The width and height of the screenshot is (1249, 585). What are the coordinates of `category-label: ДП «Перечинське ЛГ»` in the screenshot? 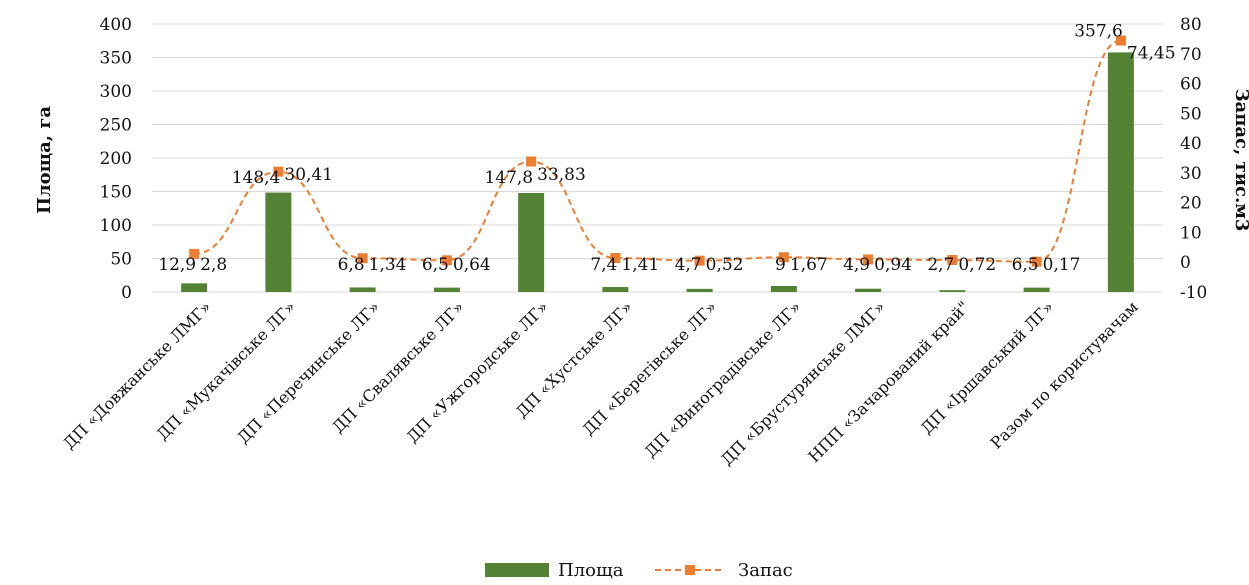 It's located at (309, 372).